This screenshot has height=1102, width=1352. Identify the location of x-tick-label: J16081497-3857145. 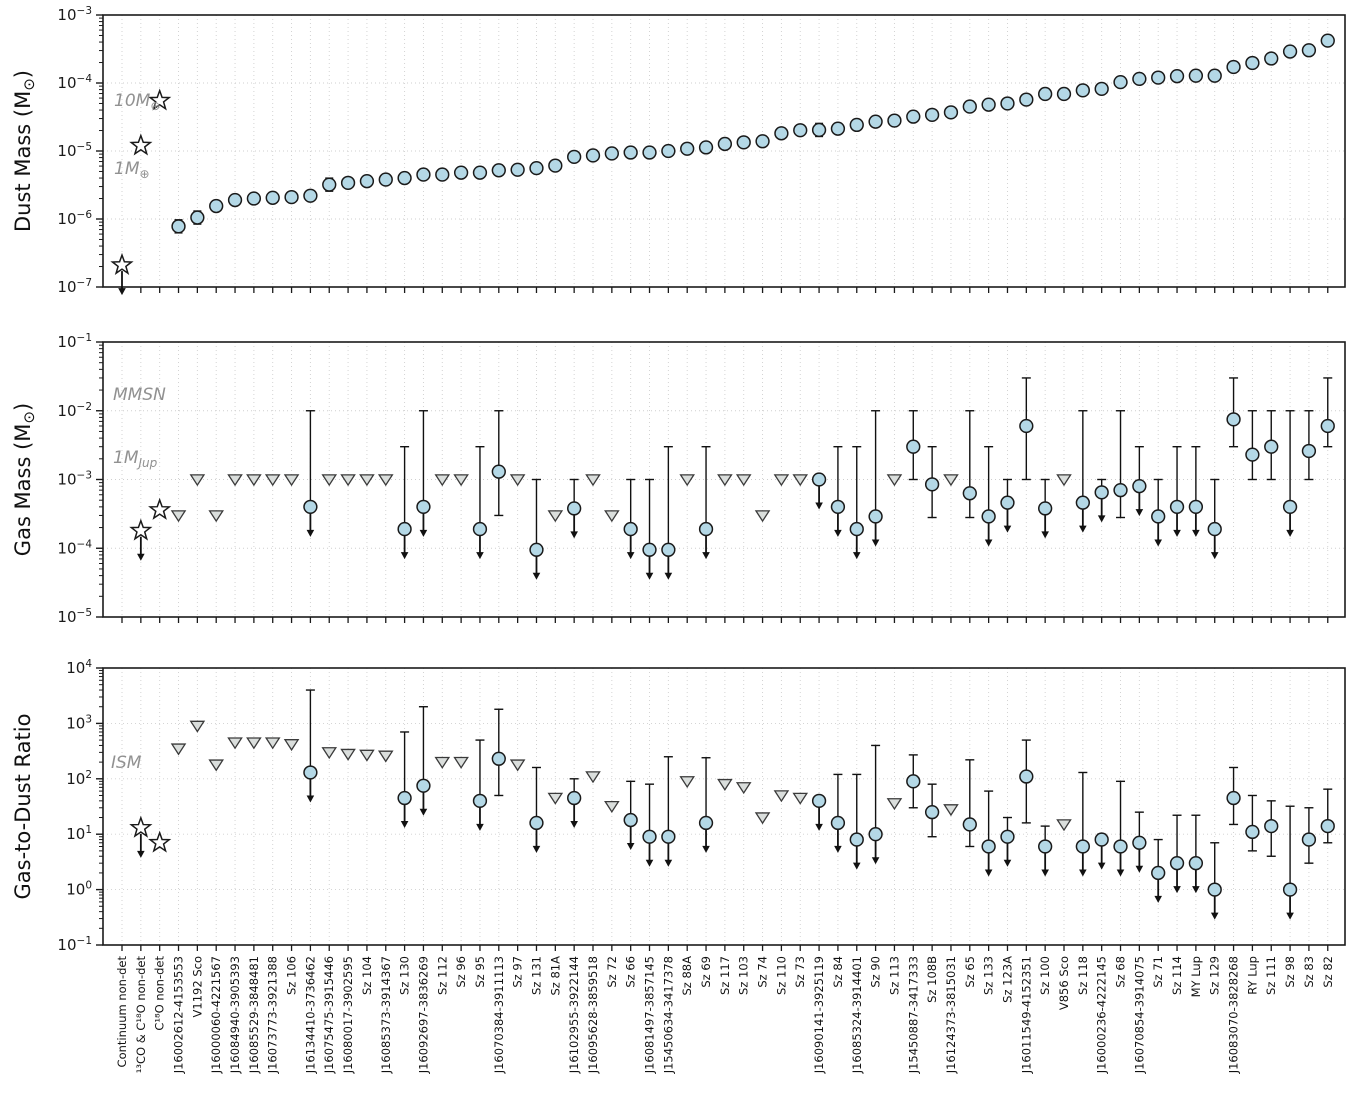
(650, 1015).